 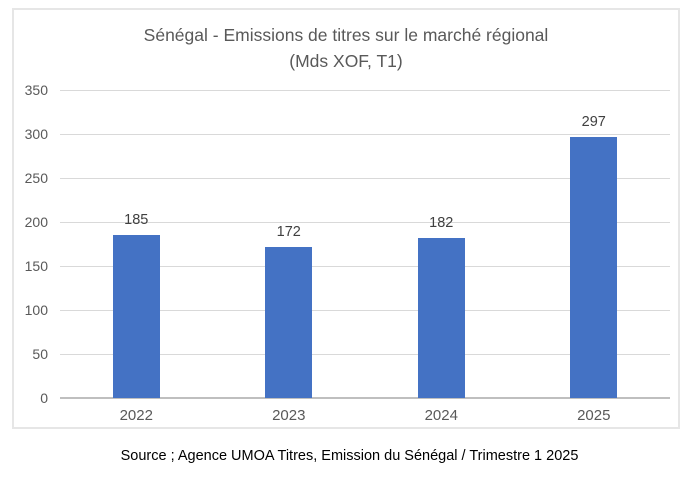 I want to click on y-tick-250: 250, so click(x=36, y=178).